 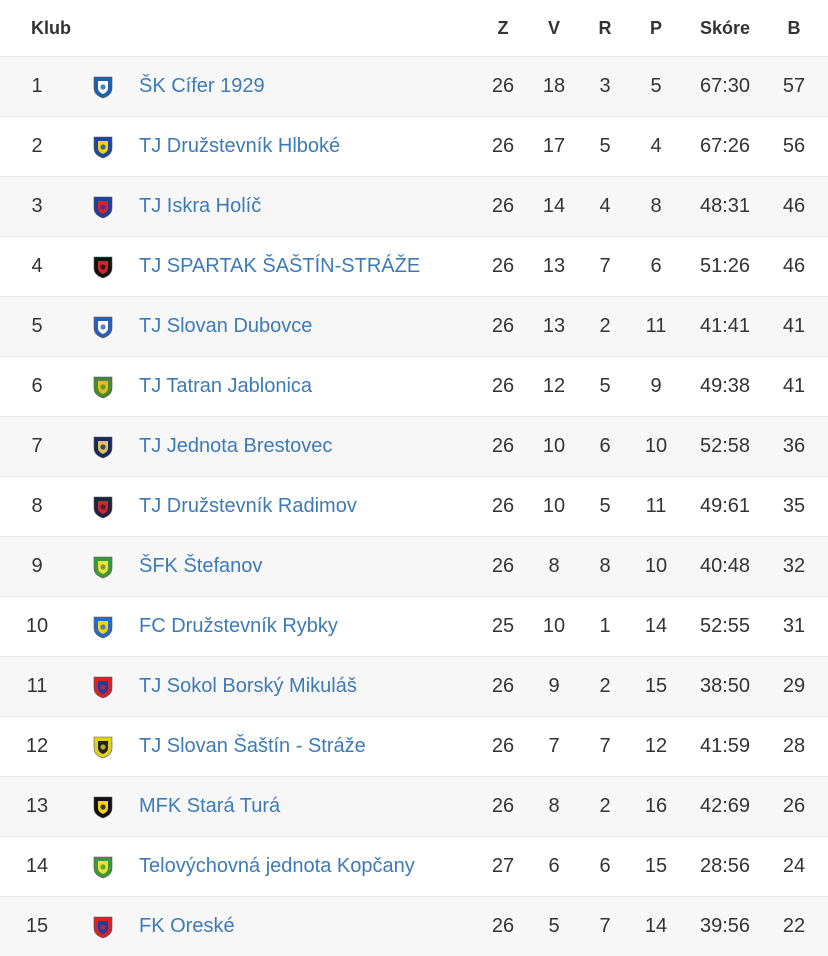 I want to click on row-score: 39:56, so click(x=725, y=926).